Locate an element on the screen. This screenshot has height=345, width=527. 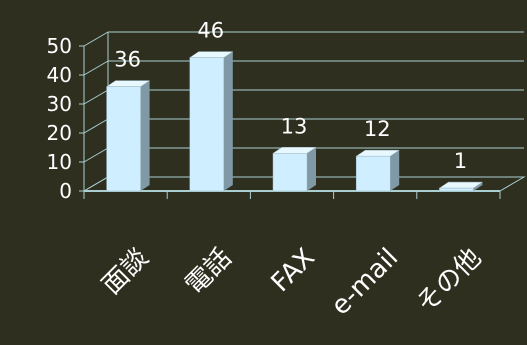
y-tick-label: 0 is located at coordinates (65, 191).